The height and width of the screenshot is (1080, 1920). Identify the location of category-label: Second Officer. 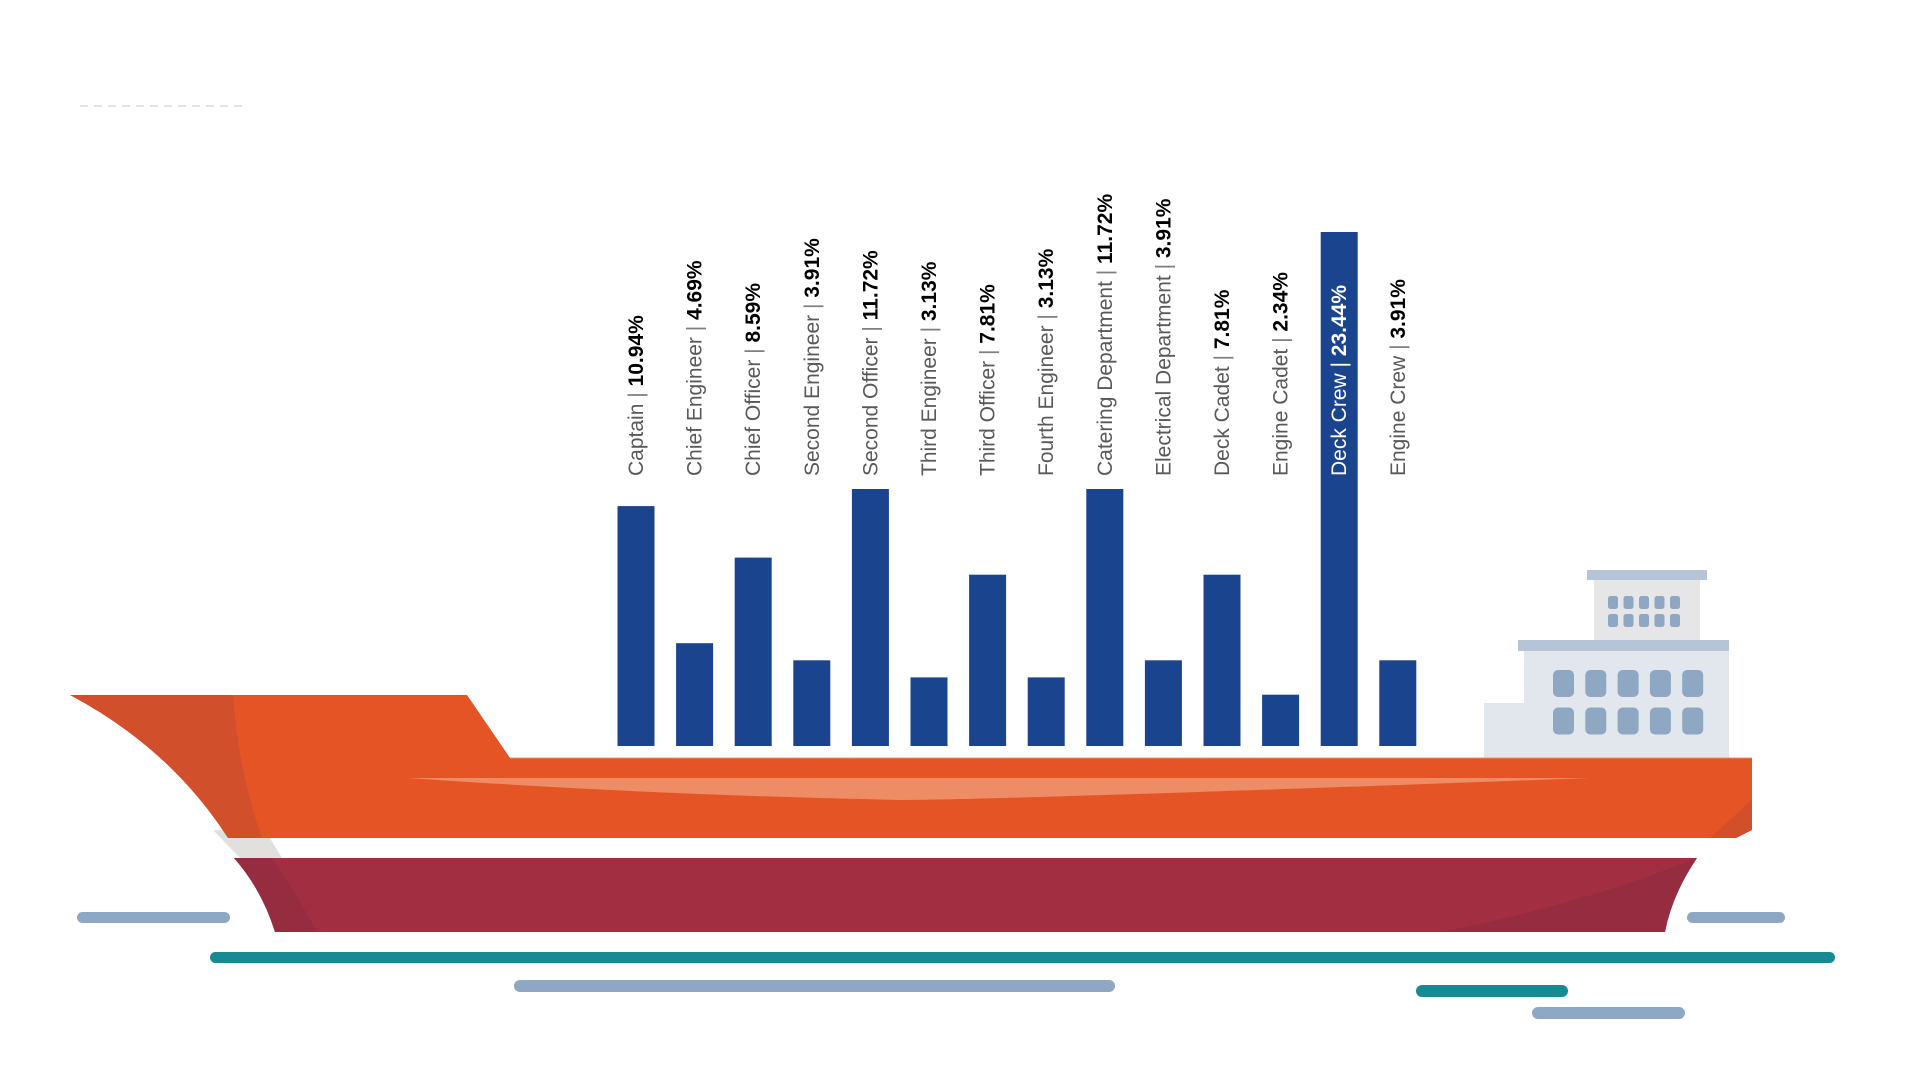
(870, 406).